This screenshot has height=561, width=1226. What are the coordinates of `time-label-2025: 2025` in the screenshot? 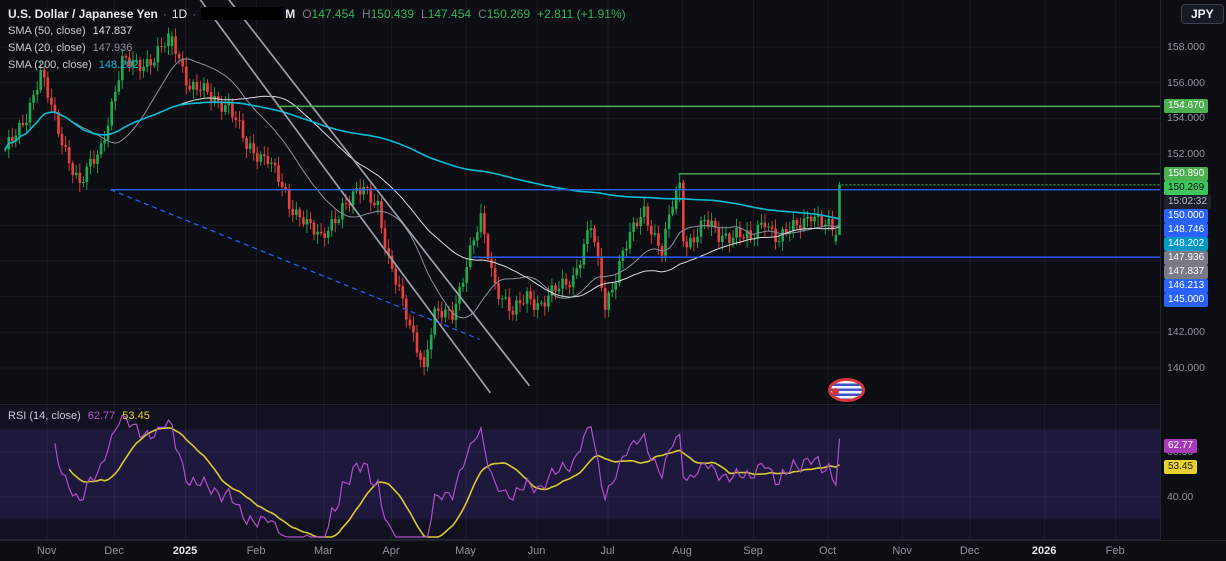 It's located at (185, 551).